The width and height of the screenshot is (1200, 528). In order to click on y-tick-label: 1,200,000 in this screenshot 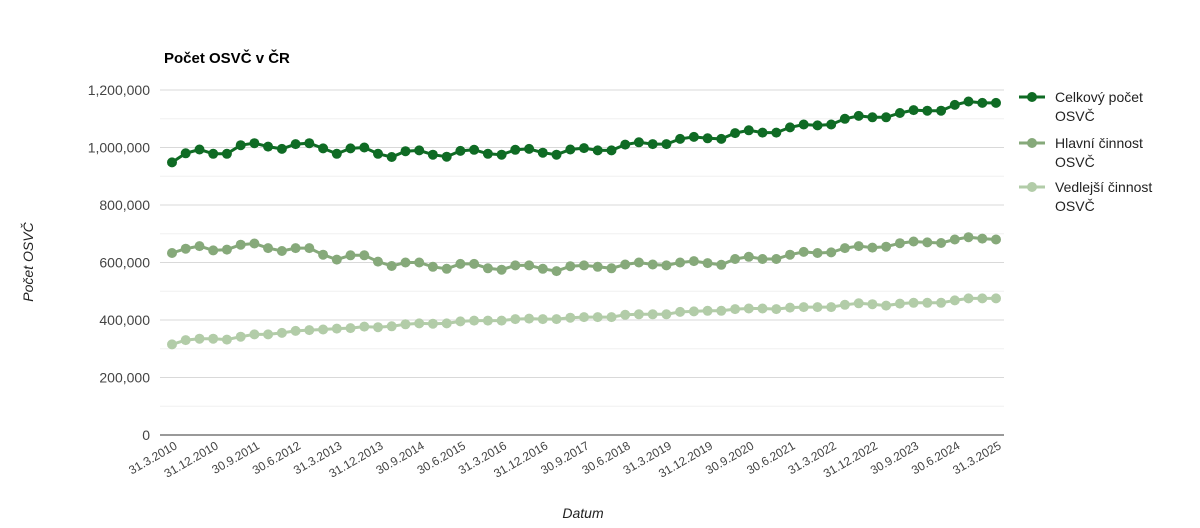, I will do `click(119, 90)`.